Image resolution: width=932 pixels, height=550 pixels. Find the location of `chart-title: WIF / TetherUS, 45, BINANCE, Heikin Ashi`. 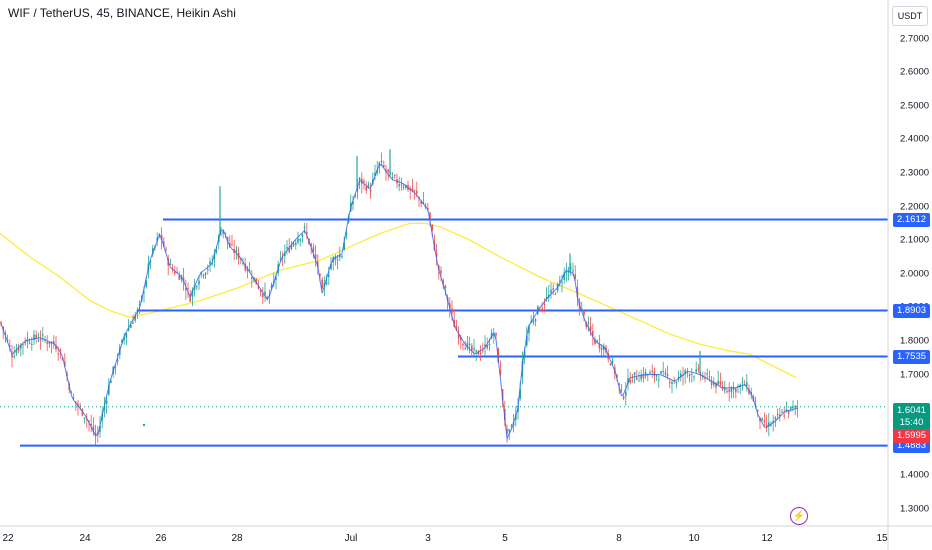

chart-title: WIF / TetherUS, 45, BINANCE, Heikin Ashi is located at coordinates (122, 13).